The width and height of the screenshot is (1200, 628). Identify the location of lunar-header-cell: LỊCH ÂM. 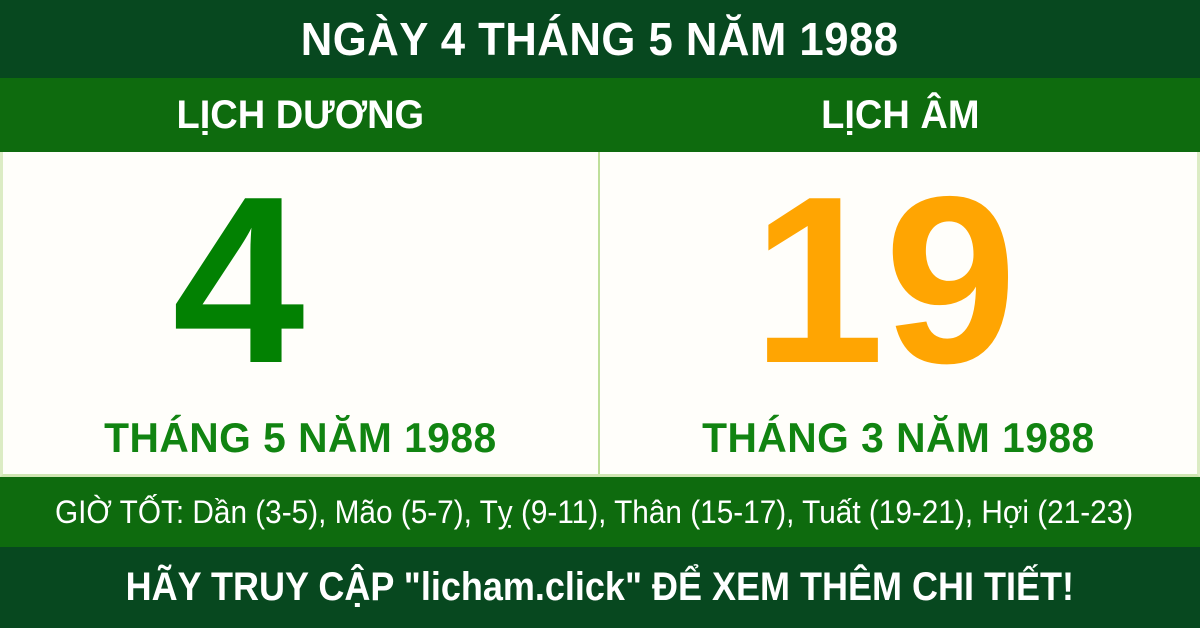
(900, 115).